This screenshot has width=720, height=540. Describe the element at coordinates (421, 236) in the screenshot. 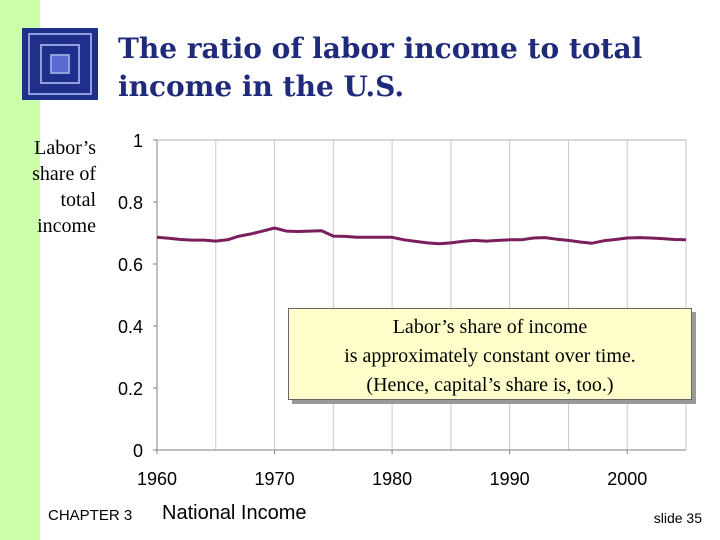

I see `labor-share-series-line` at that location.